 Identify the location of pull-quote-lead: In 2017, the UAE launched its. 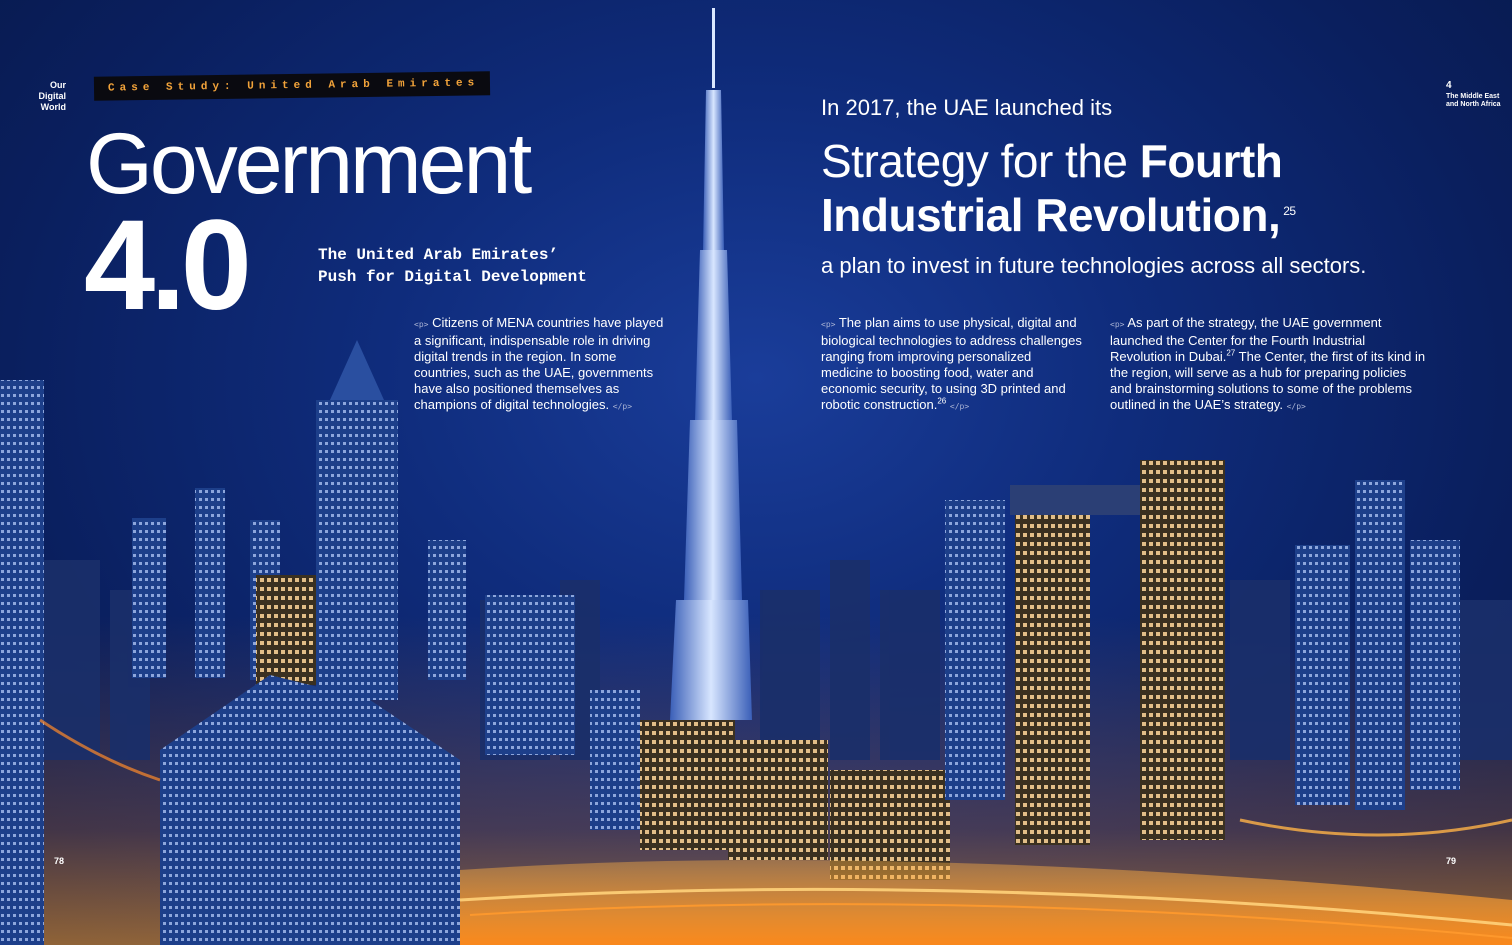
(967, 107).